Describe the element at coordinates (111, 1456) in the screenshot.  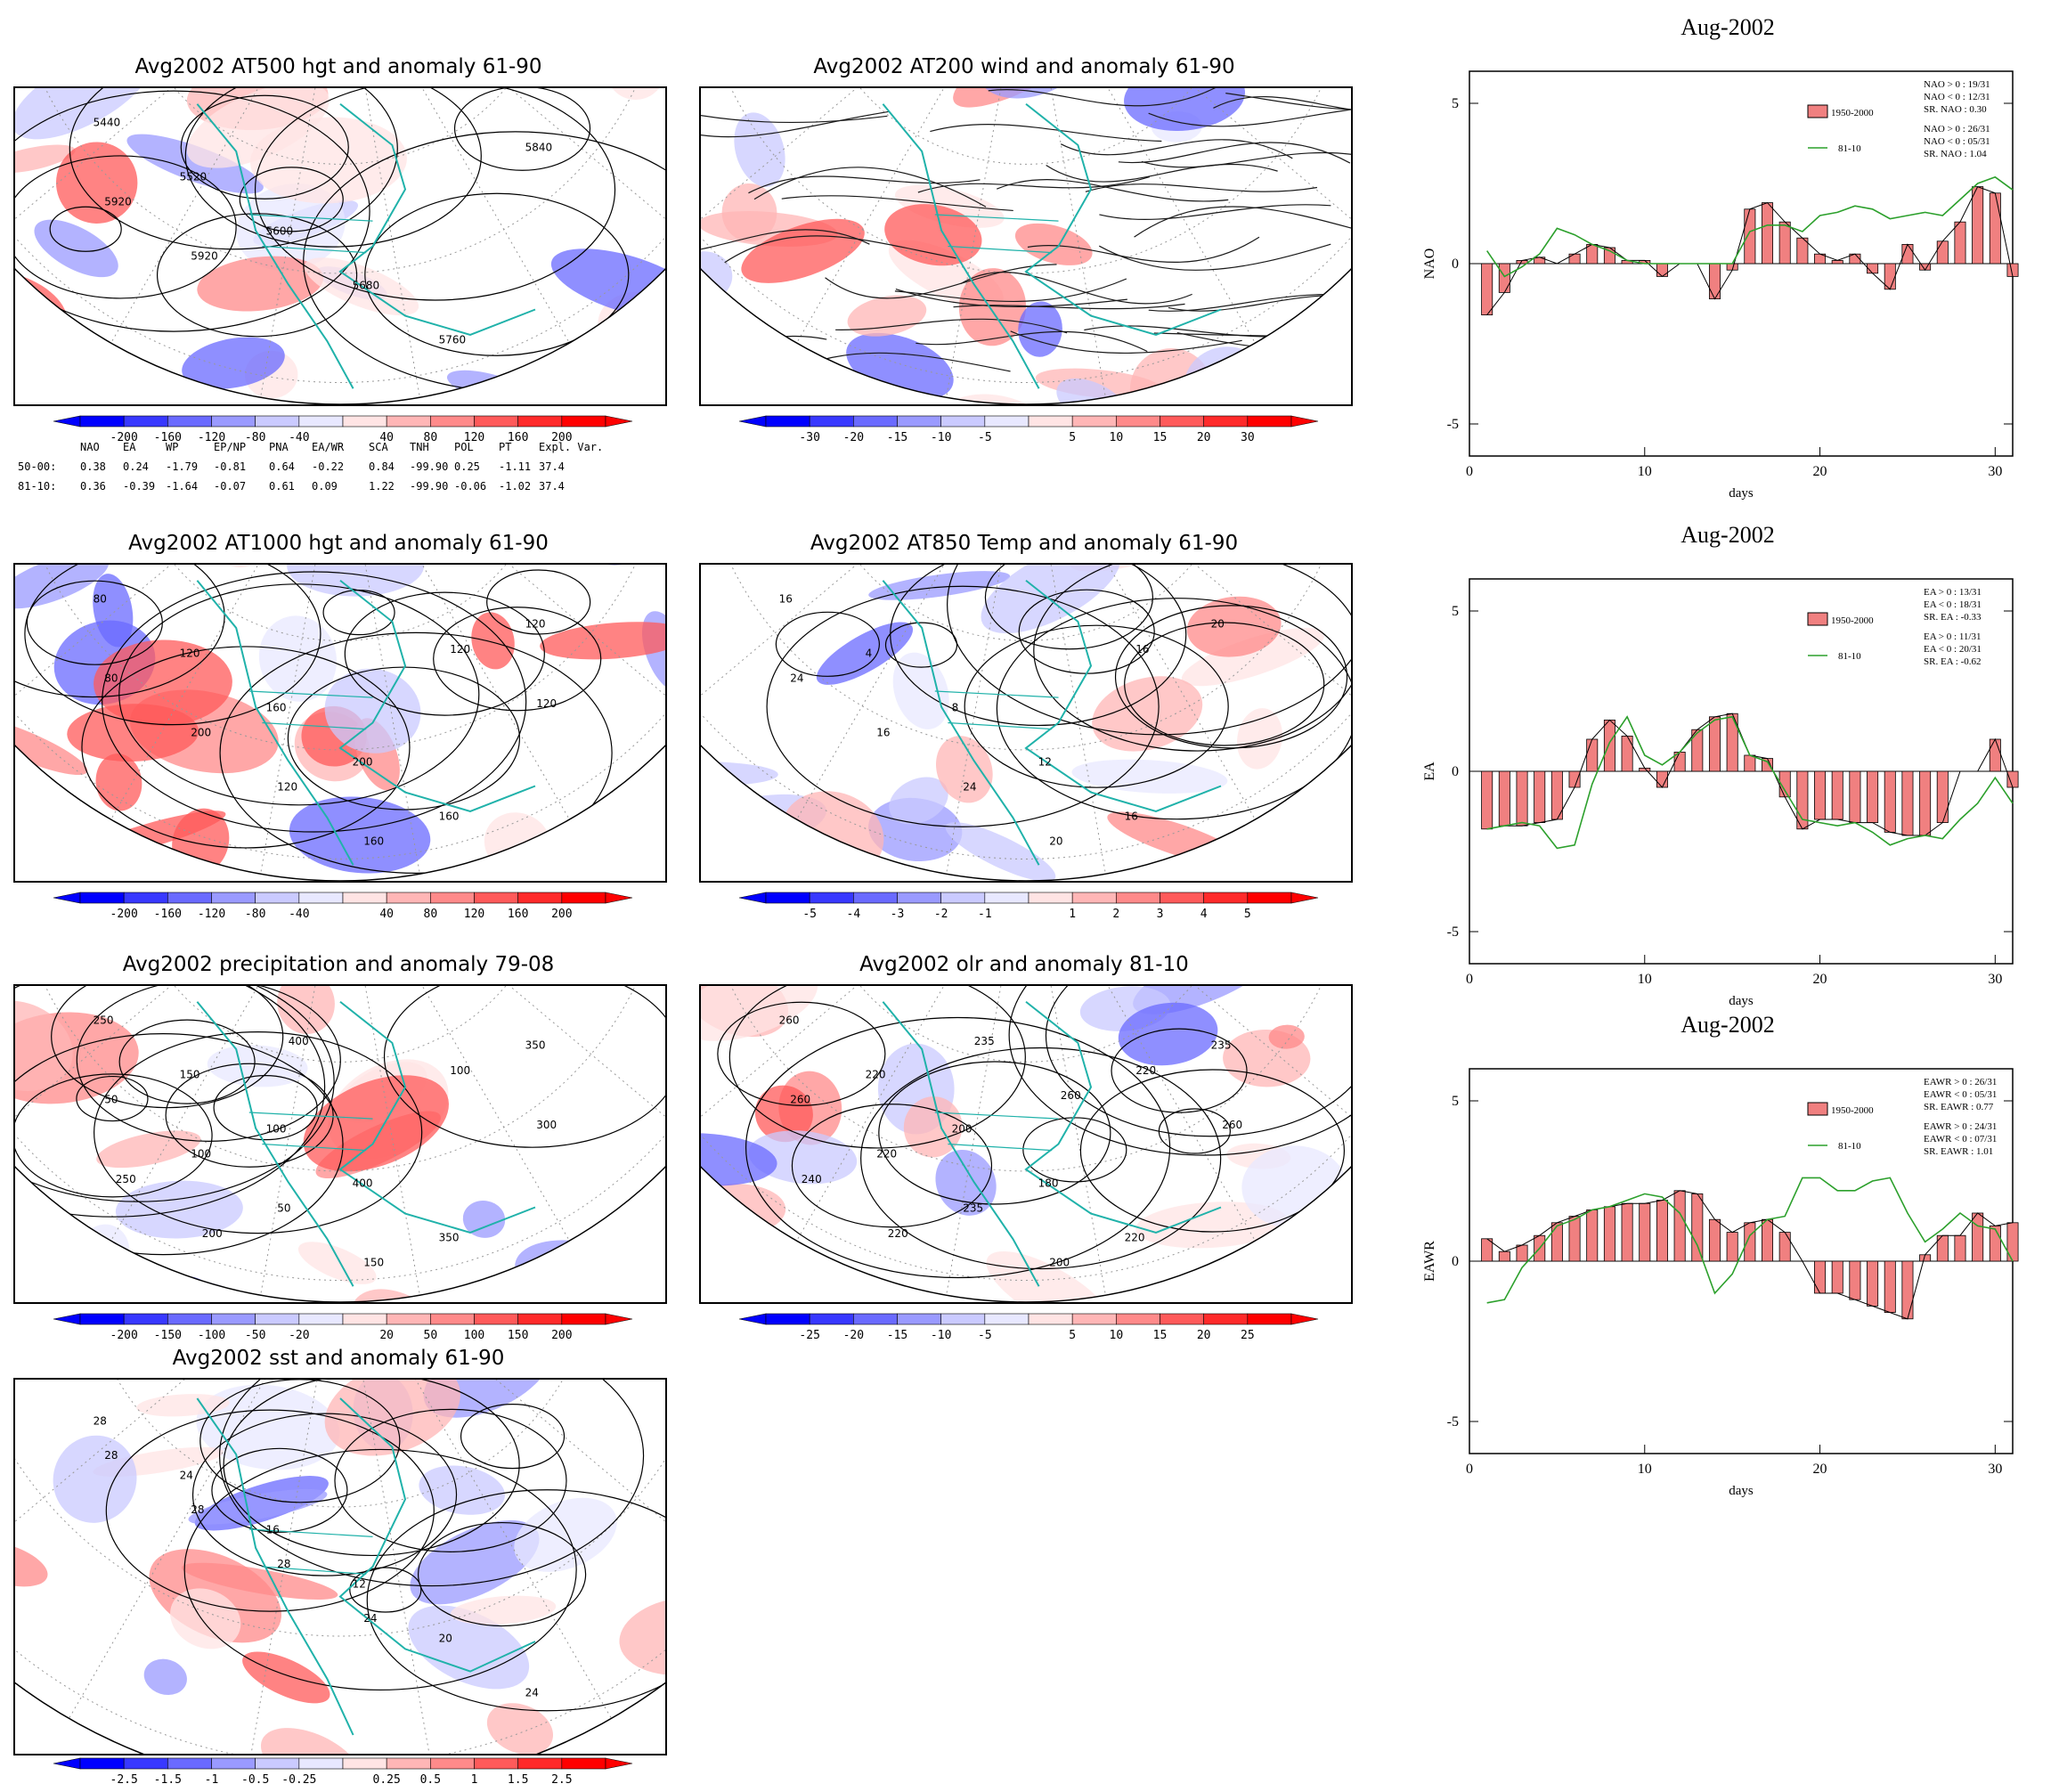
I see `contour-label: 28` at that location.